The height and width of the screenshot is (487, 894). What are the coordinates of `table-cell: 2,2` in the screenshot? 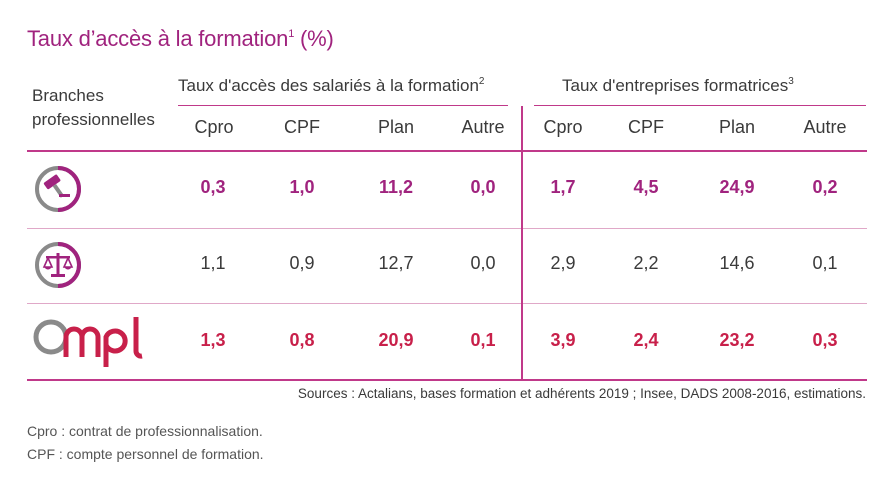 It's located at (646, 263).